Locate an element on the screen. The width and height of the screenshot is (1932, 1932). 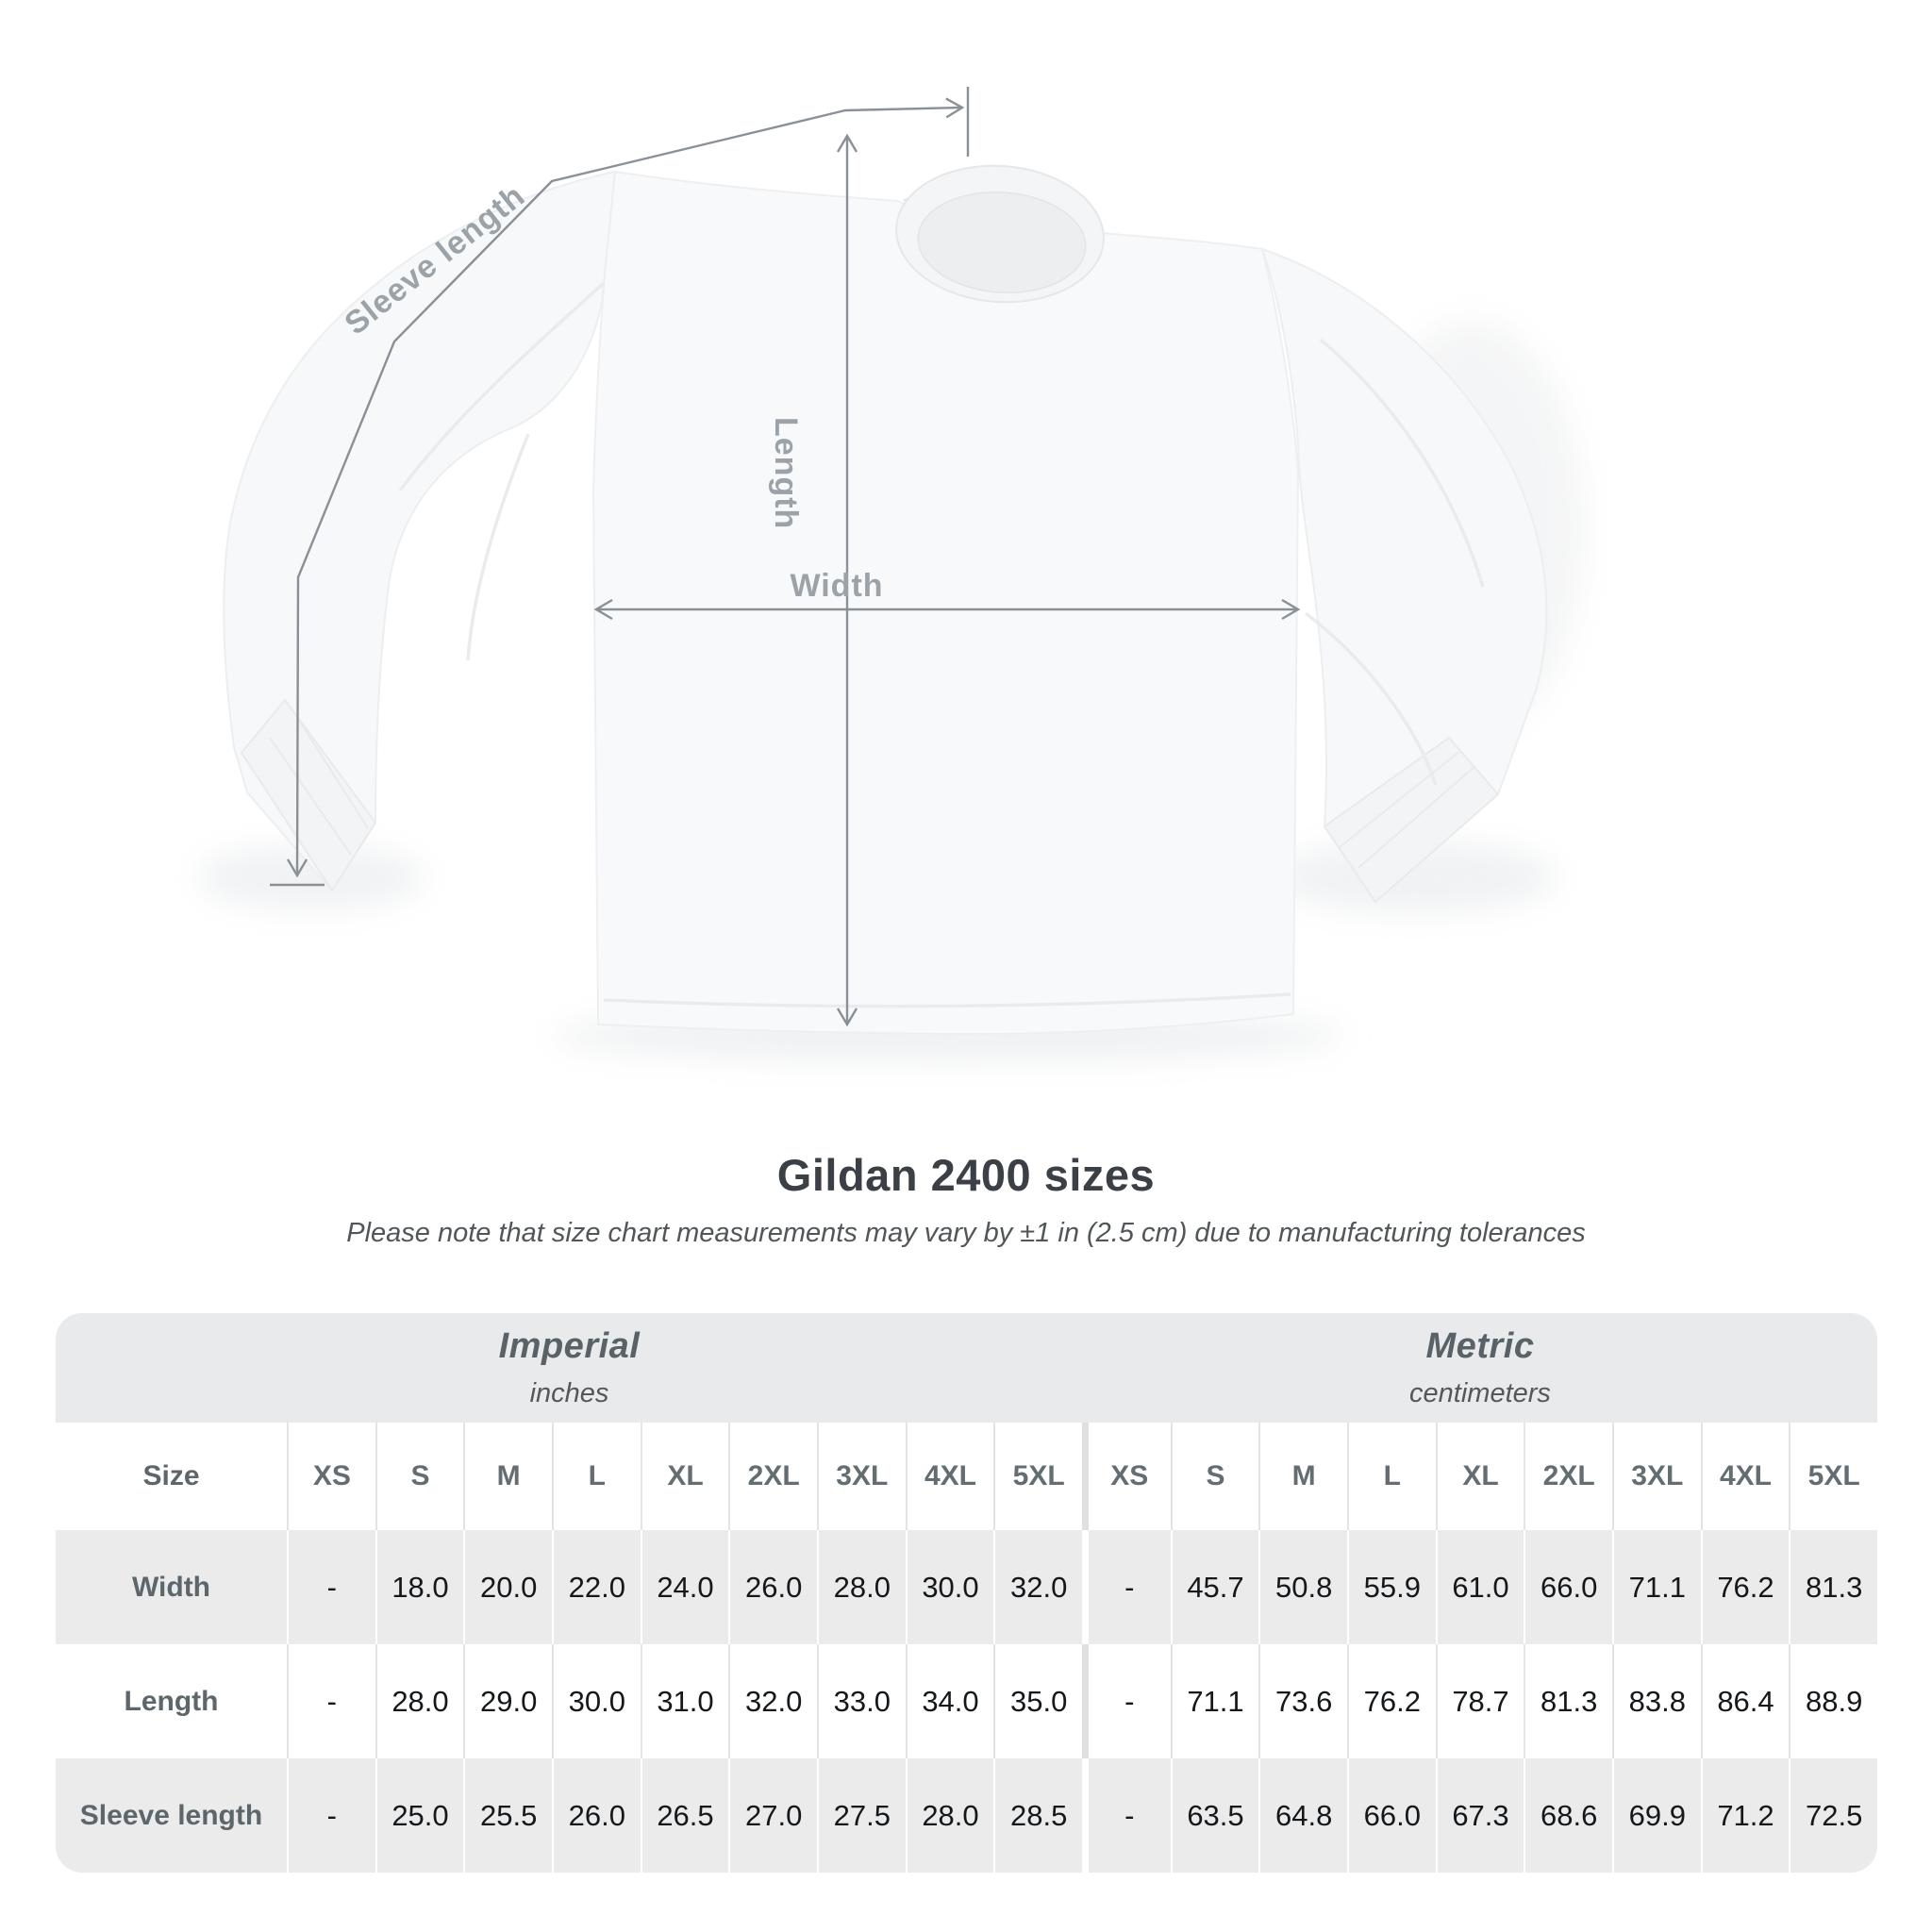
size-value-cell: 72.5 is located at coordinates (1833, 1816).